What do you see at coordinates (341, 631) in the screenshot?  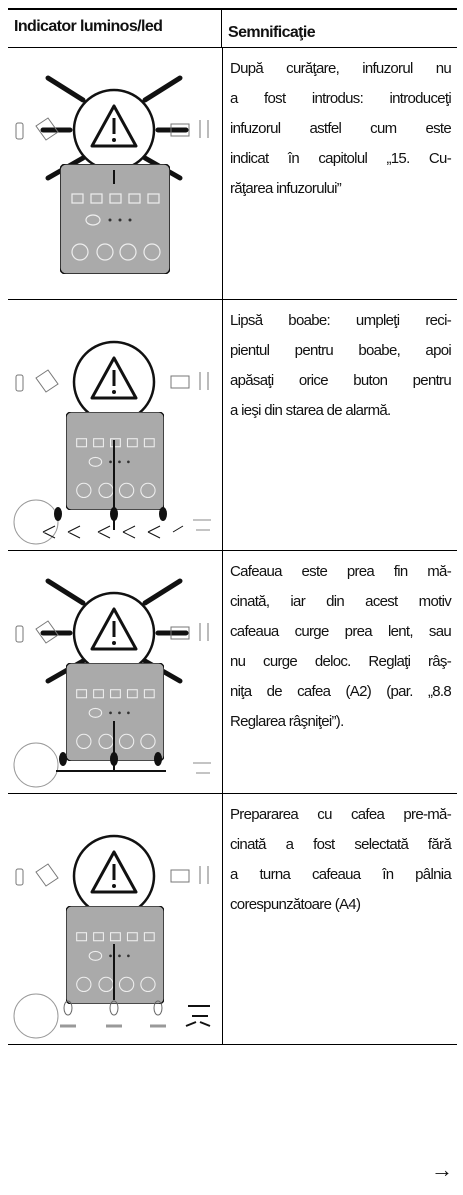 I see `text-line: cafeaua curge prea lent, sau` at bounding box center [341, 631].